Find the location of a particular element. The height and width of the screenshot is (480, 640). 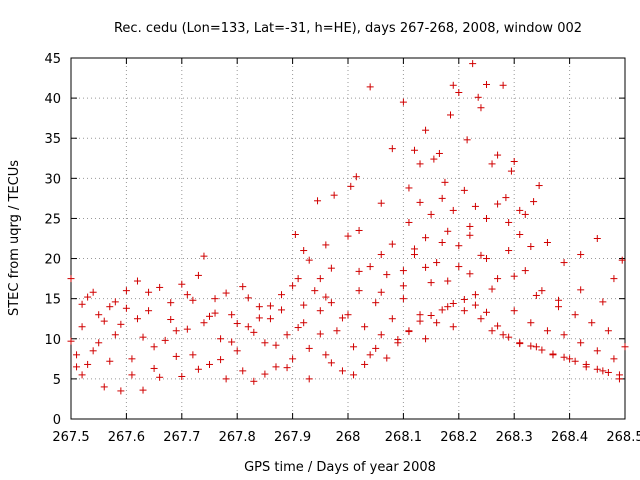

y-tick-label: 35 is located at coordinates (52, 139).